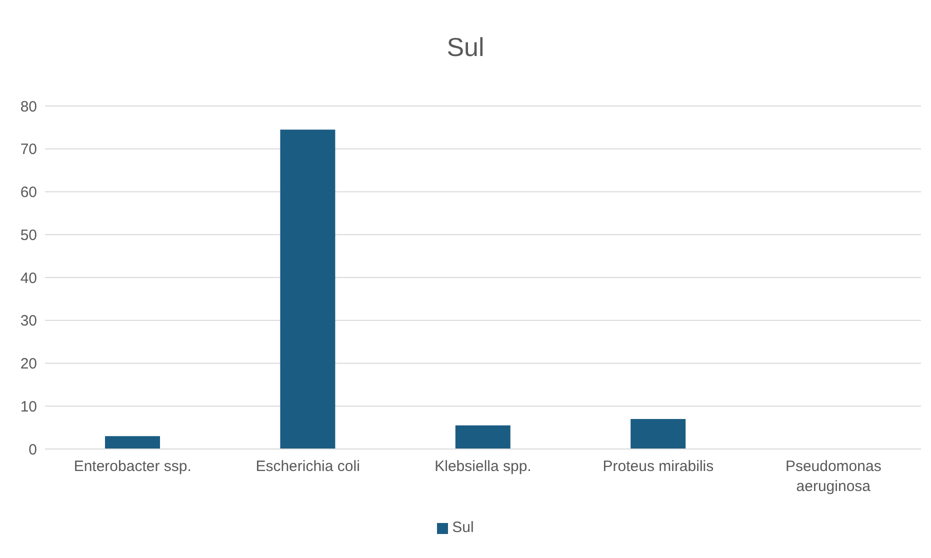  Describe the element at coordinates (28, 278) in the screenshot. I see `y-tick-label: 40` at that location.